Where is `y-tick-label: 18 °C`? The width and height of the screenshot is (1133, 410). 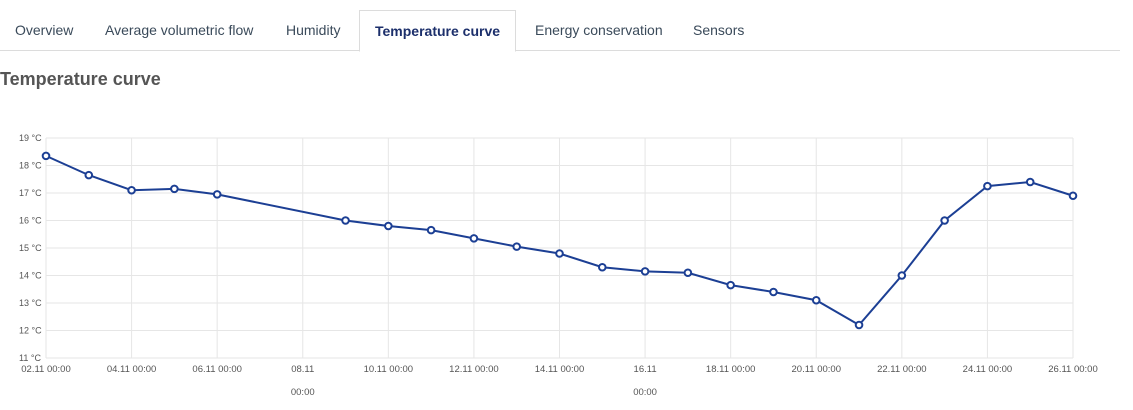 y-tick-label: 18 °C is located at coordinates (30, 166).